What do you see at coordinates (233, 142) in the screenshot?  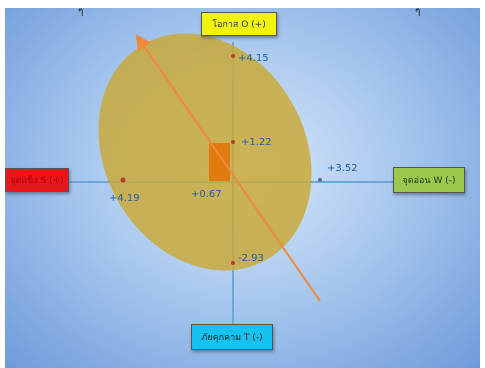 I see `point-center-up` at bounding box center [233, 142].